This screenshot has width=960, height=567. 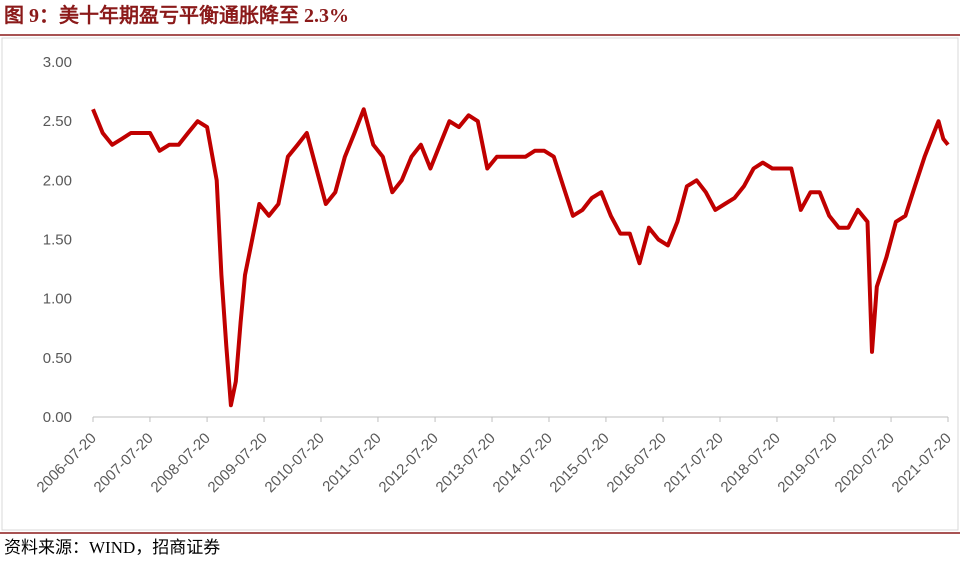 What do you see at coordinates (57, 417) in the screenshot?
I see `y-tick-label: 0.00` at bounding box center [57, 417].